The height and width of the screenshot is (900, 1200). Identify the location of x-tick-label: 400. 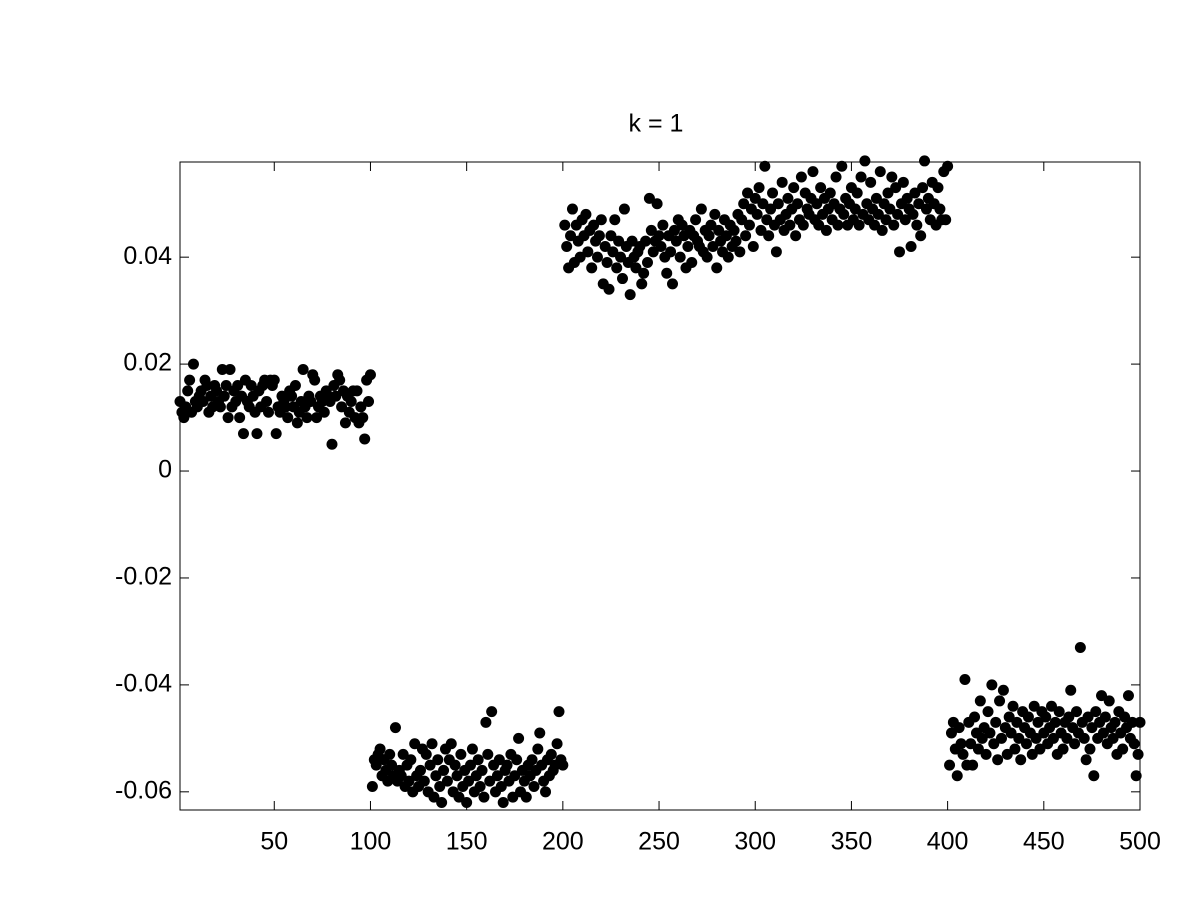
(948, 842).